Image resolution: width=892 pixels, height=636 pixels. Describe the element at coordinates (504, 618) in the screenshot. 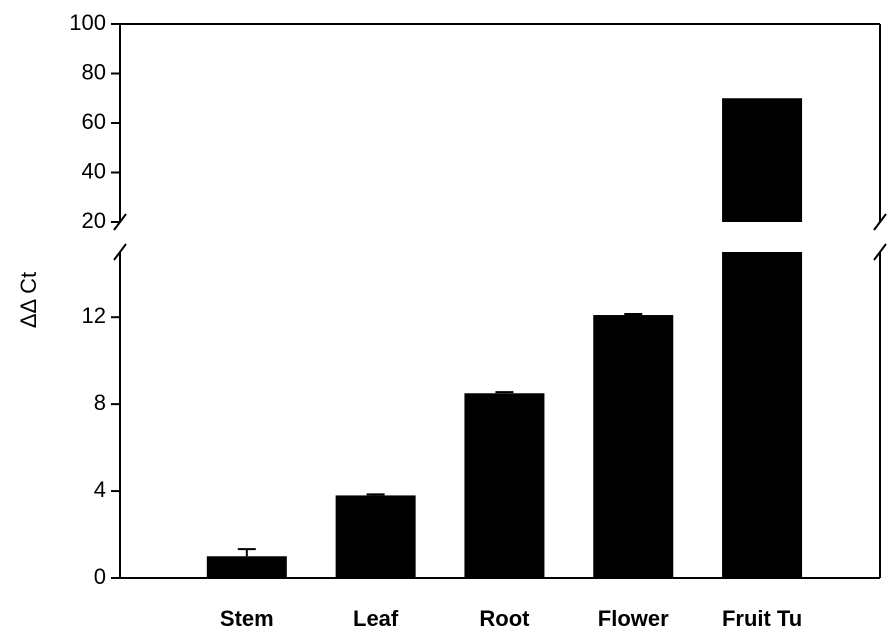

I see `x-tick-label: Root` at that location.